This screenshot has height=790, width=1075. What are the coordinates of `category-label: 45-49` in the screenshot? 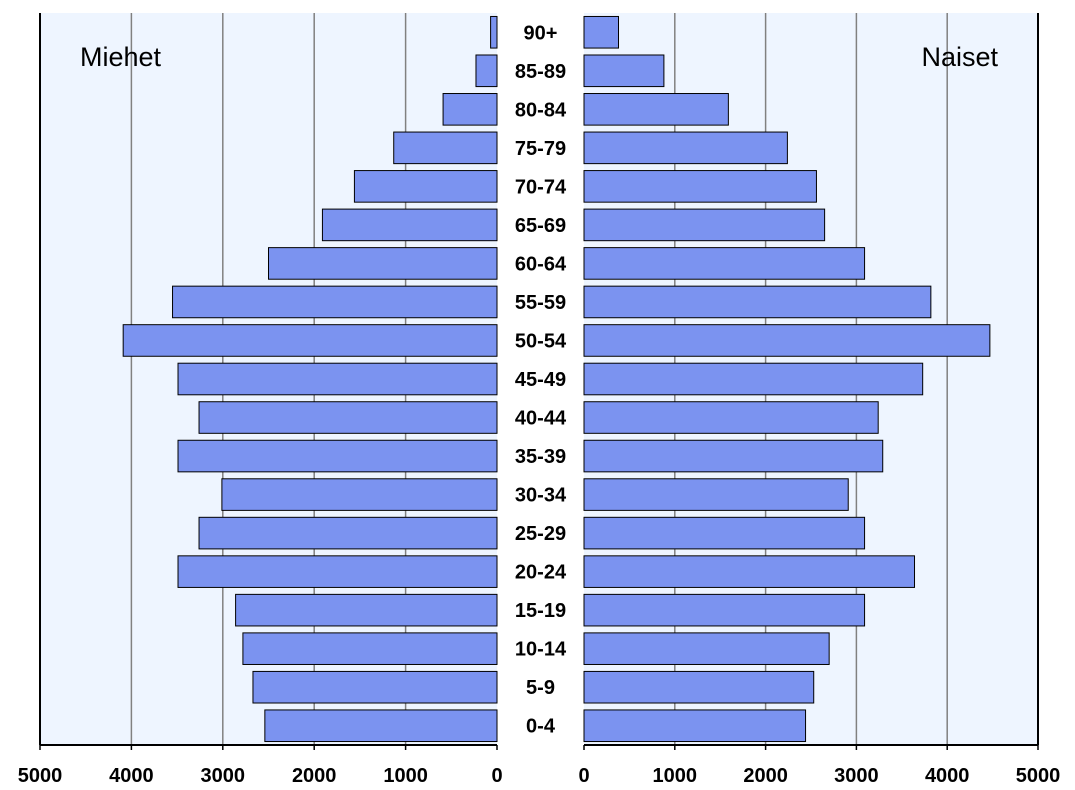 It's located at (540, 380).